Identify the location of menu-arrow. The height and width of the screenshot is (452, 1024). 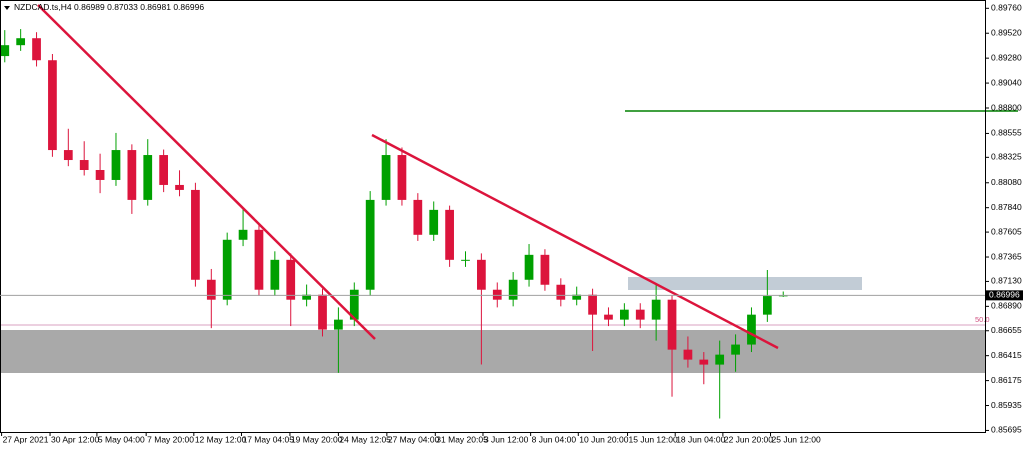
(7, 8).